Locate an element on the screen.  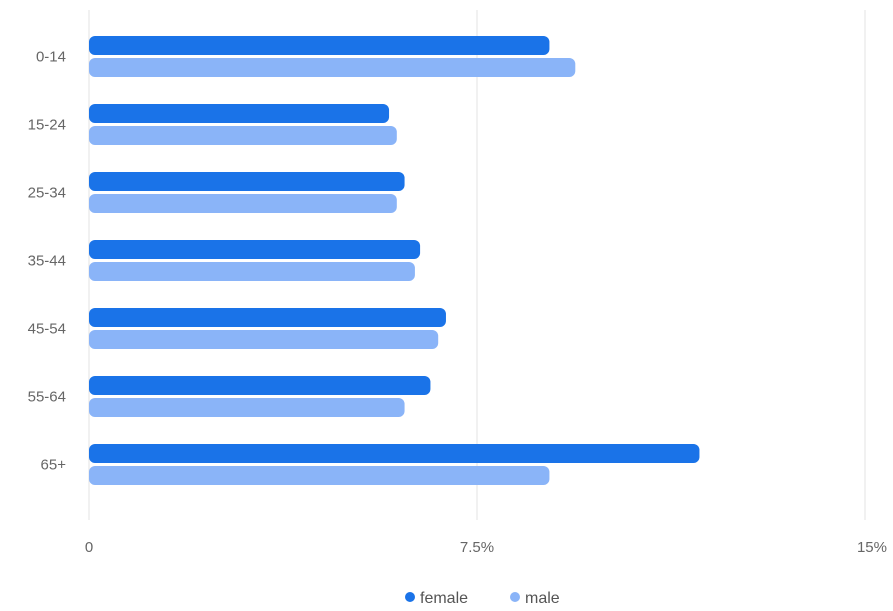
legend-male-label: male is located at coordinates (542, 598).